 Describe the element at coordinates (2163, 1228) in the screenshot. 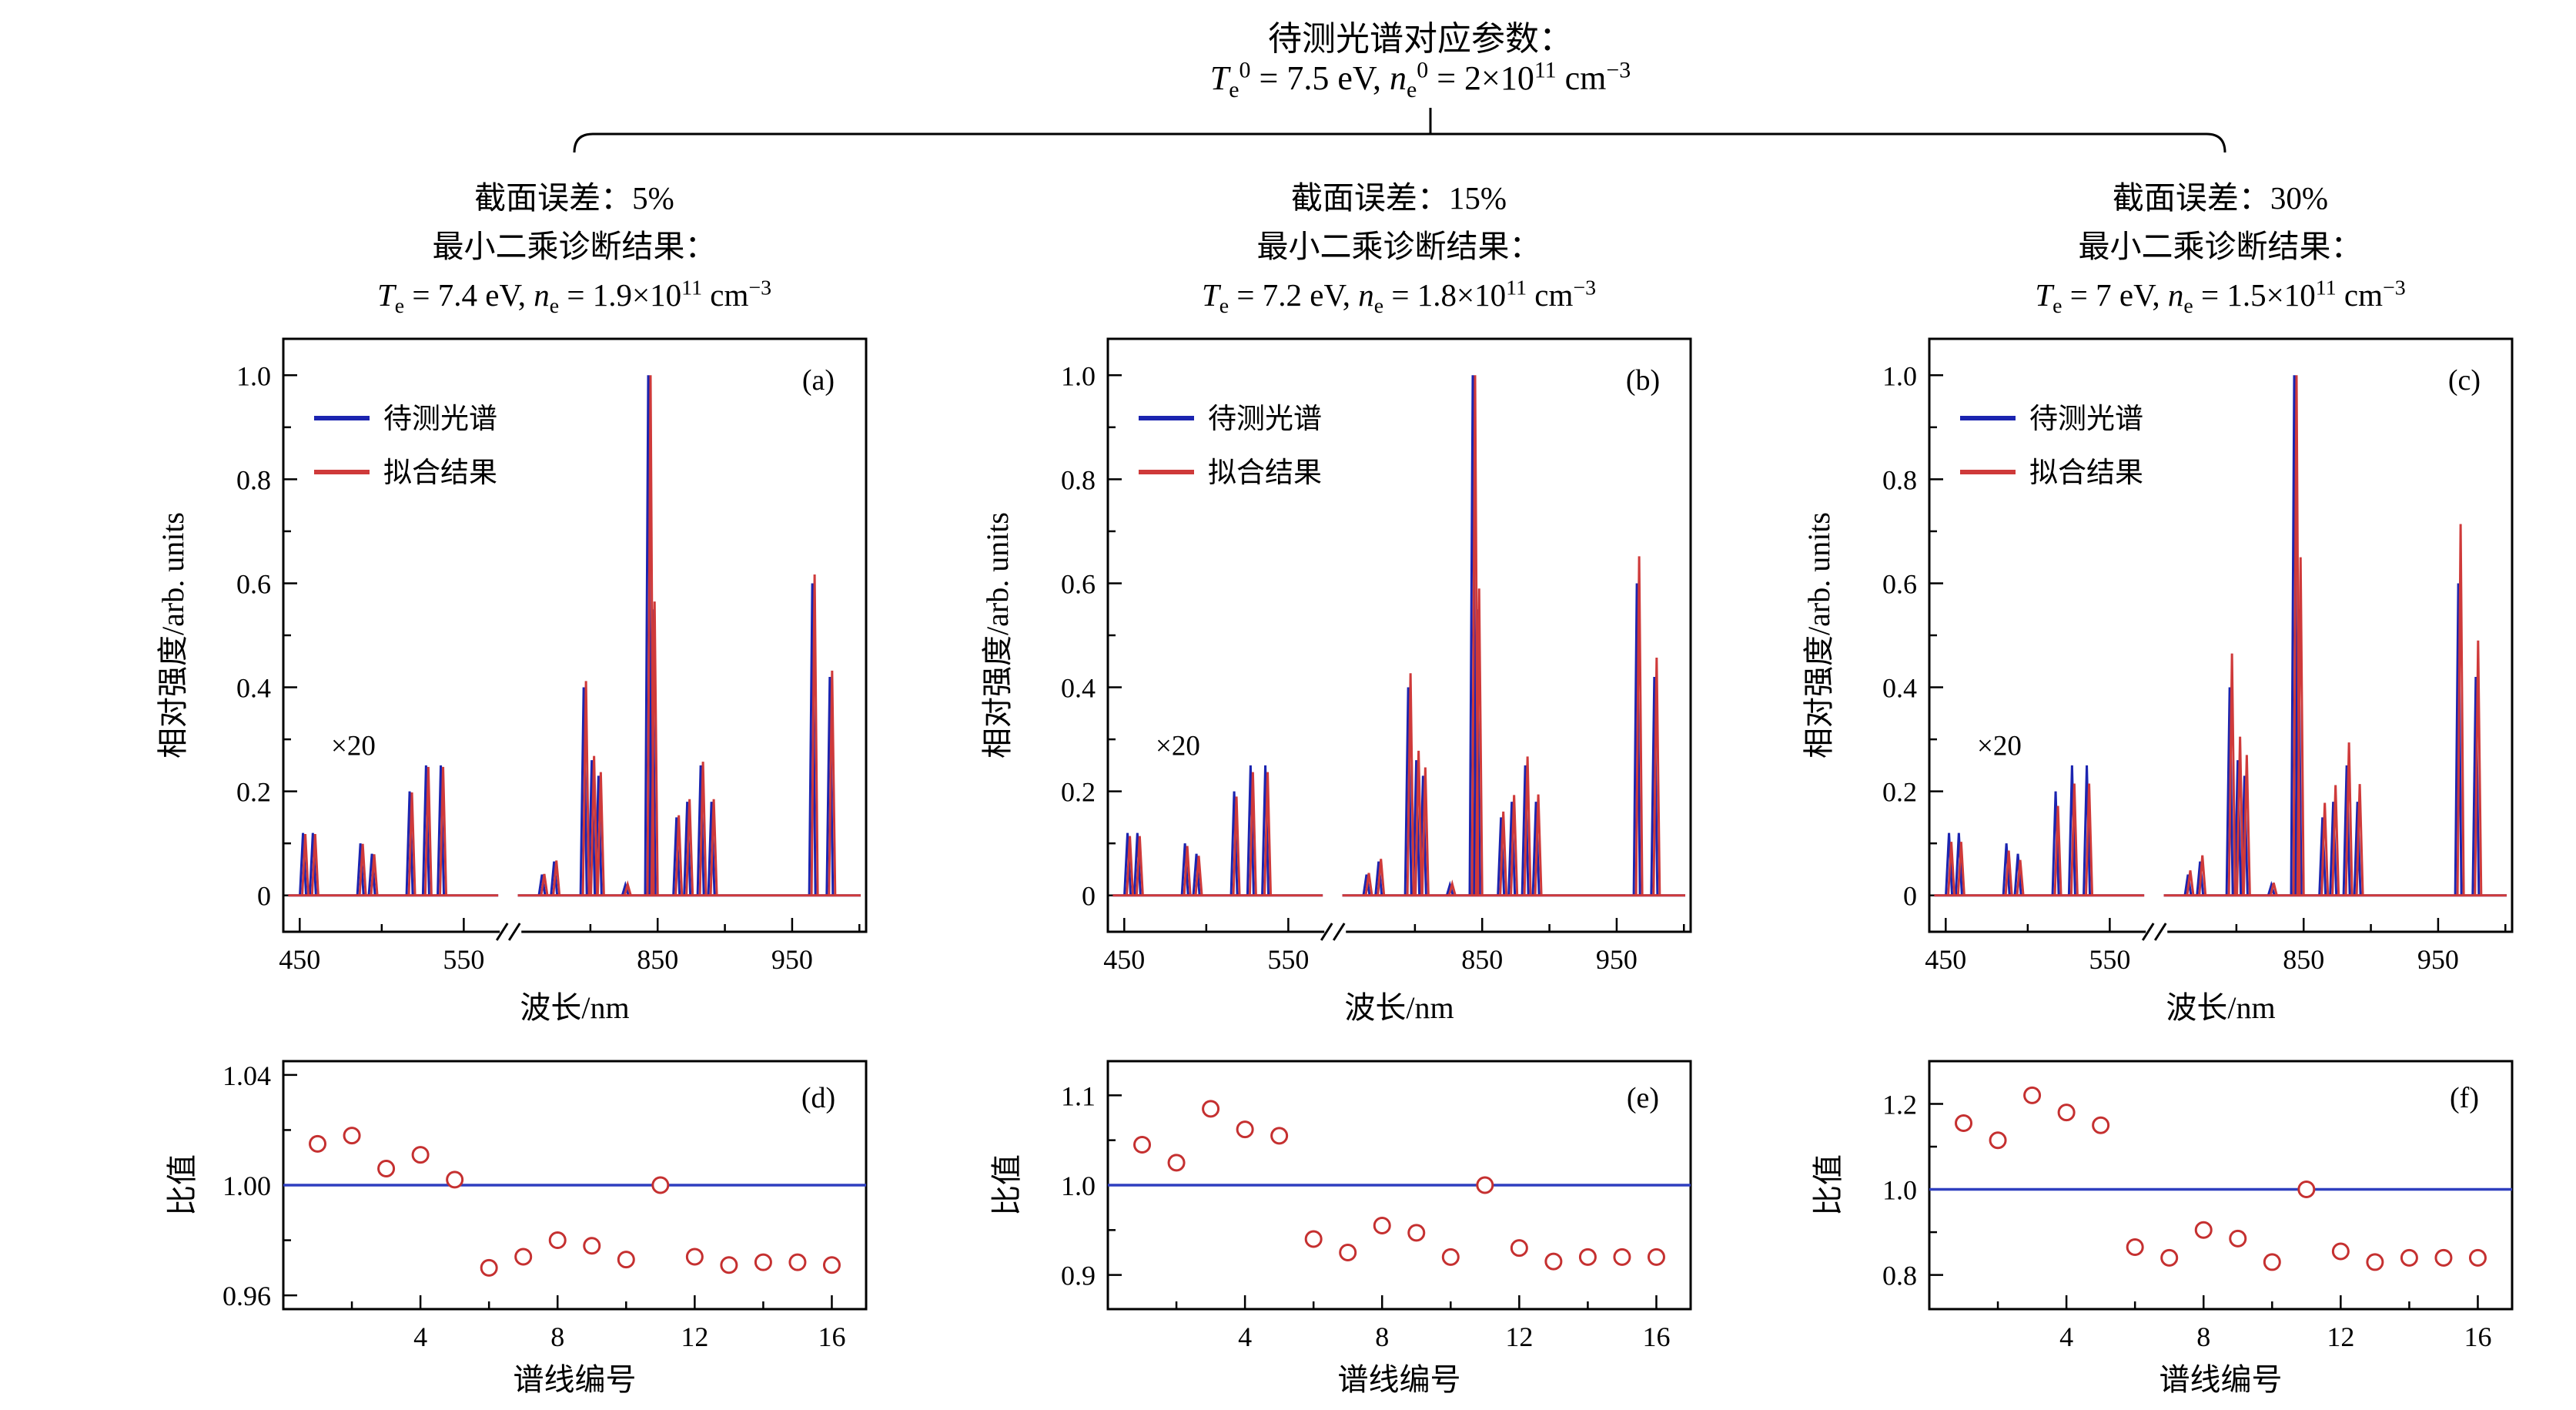

I see `ratio-chart-f: 0.8 1.0 1.2 4 8 12 16 (f) 谱线编号 比值` at that location.